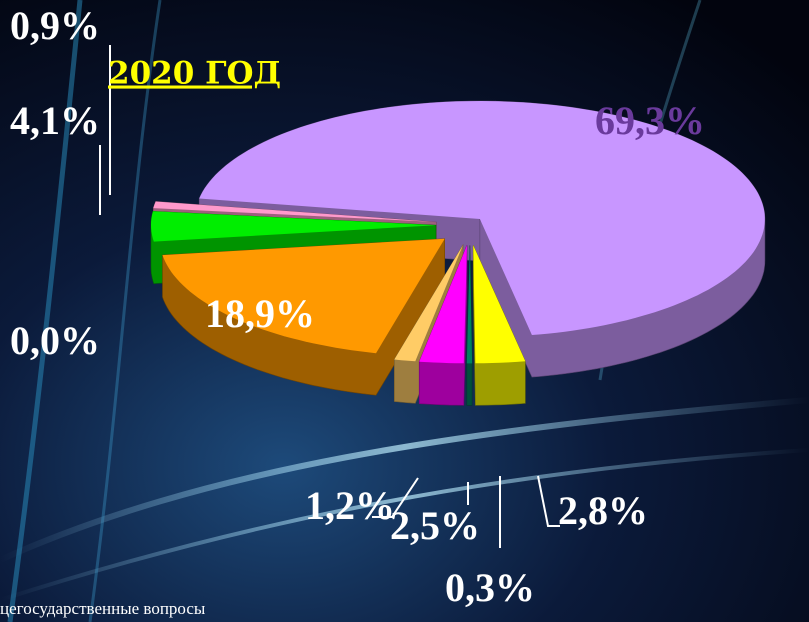  Describe the element at coordinates (55, 120) in the screenshot. I see `data-label: 4,1%` at that location.